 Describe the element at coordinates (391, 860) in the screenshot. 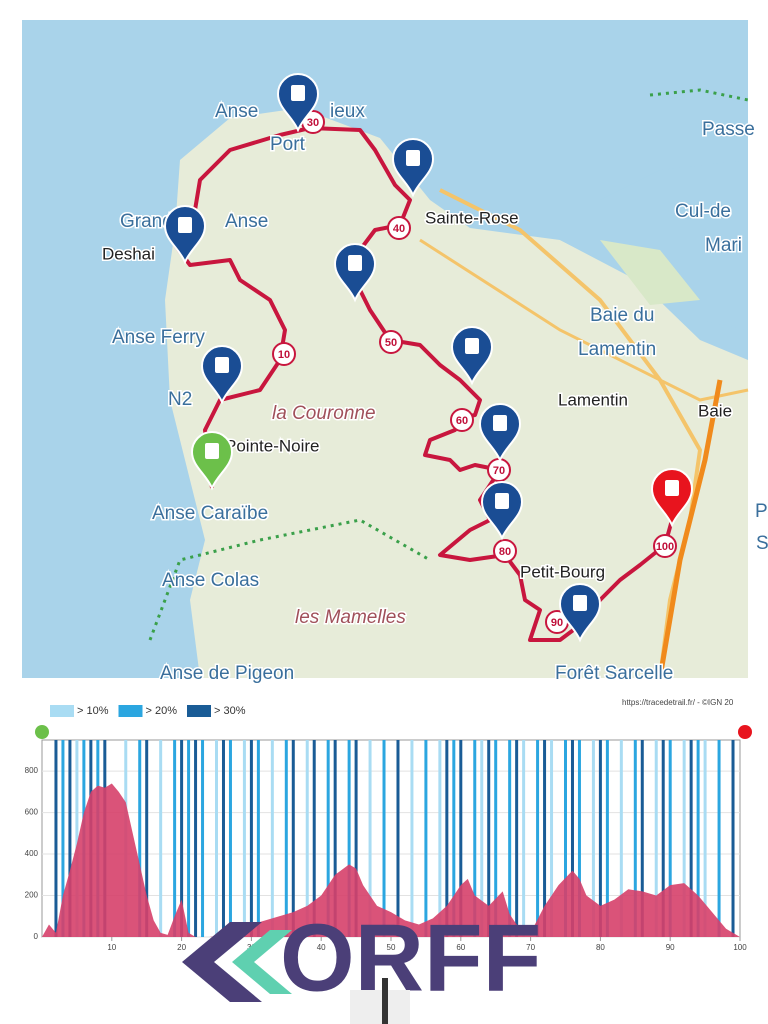

I see `elevation-area` at that location.